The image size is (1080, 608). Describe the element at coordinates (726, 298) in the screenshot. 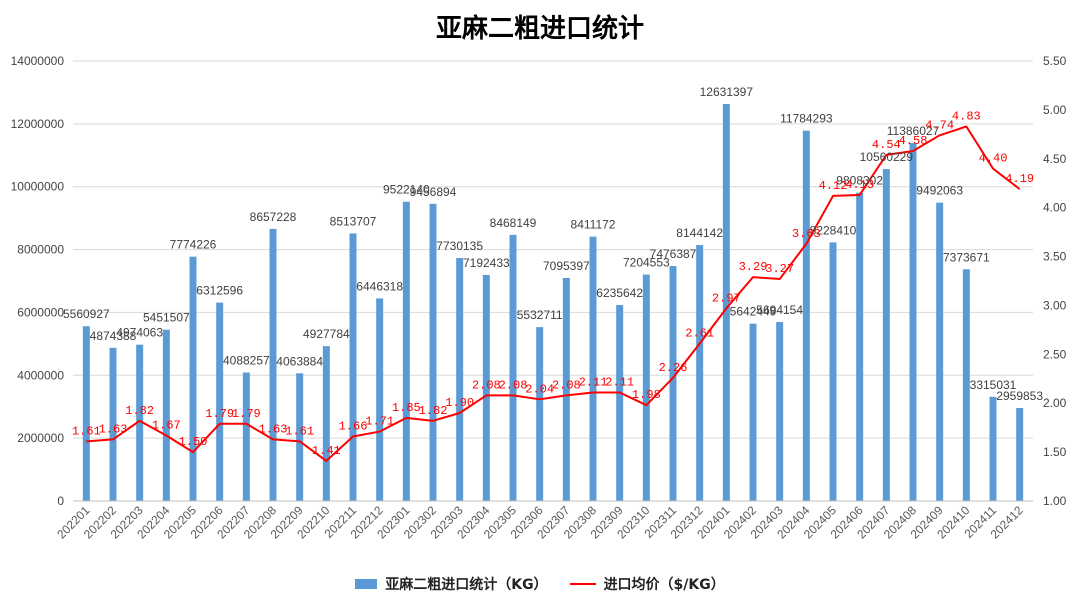

I see `line-data-label: 2.97` at that location.